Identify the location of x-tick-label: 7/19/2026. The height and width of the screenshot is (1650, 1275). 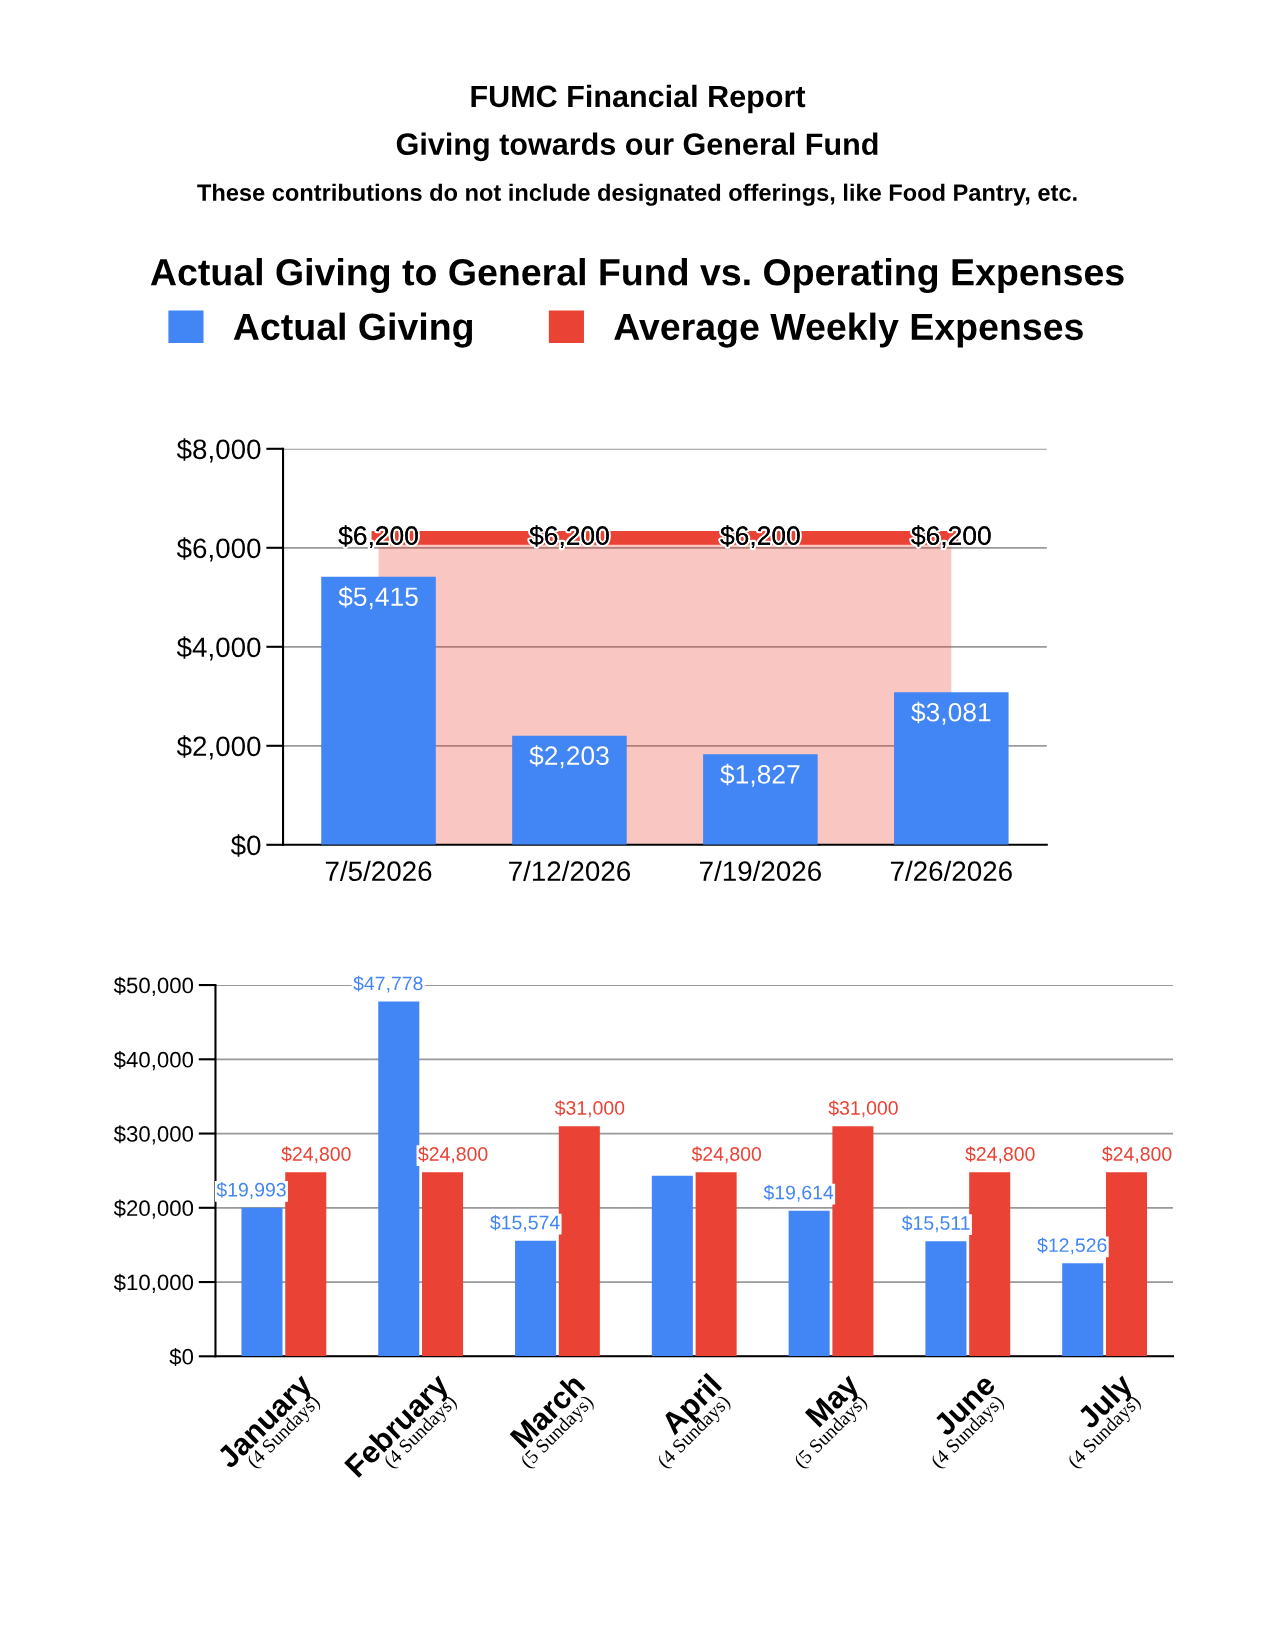
(760, 871).